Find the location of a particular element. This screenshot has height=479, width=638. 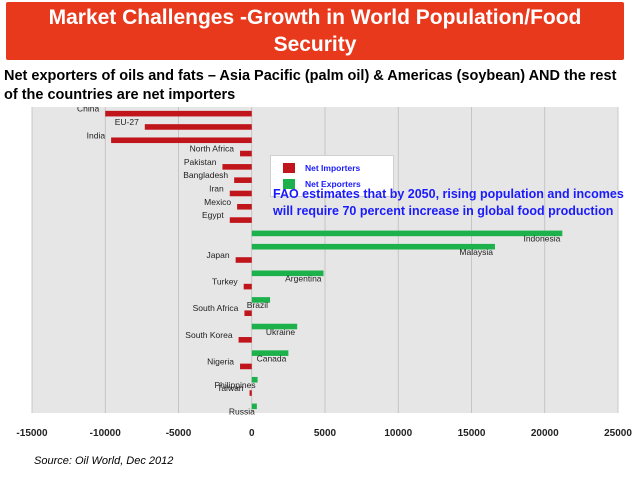

category-label: Canada is located at coordinates (272, 358).